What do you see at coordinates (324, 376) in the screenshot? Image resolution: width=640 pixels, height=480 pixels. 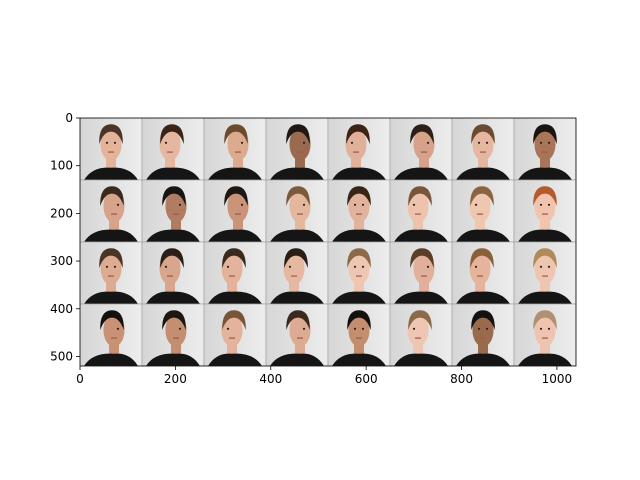 I see `x-axis: 0 200 400 600 800 1000` at bounding box center [324, 376].